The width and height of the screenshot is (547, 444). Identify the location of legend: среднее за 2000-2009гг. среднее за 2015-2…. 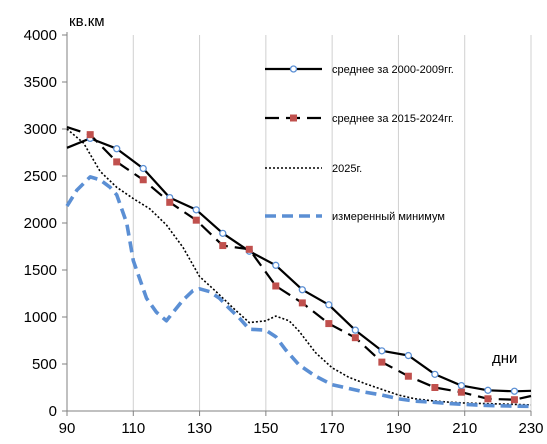
(359, 143).